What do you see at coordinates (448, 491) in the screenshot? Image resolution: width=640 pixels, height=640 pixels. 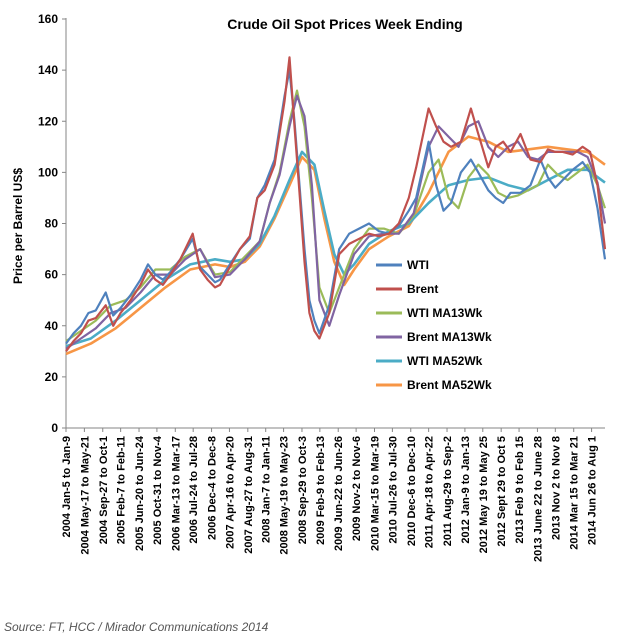 I see `x-tick-label: 2011 Aug-29 to Sep-2` at bounding box center [448, 491].